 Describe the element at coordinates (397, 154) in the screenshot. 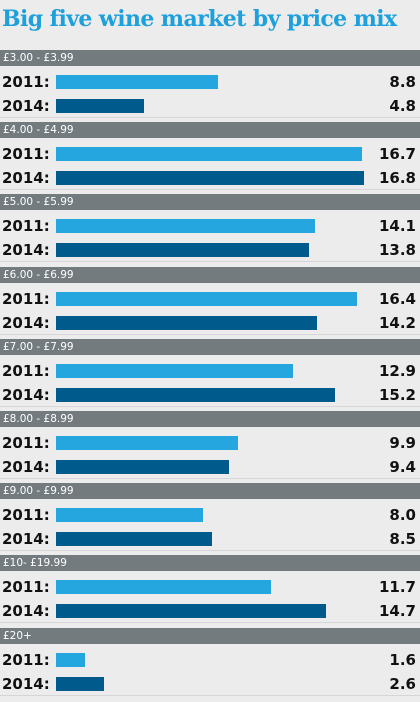

I see `data-label: 16.7` at that location.